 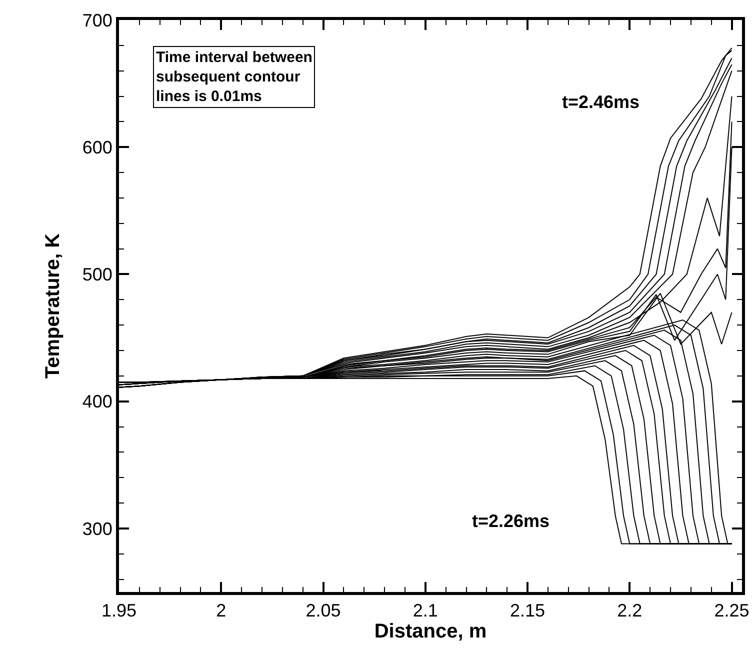 I want to click on annotation: t=2.46ms, so click(x=601, y=102).